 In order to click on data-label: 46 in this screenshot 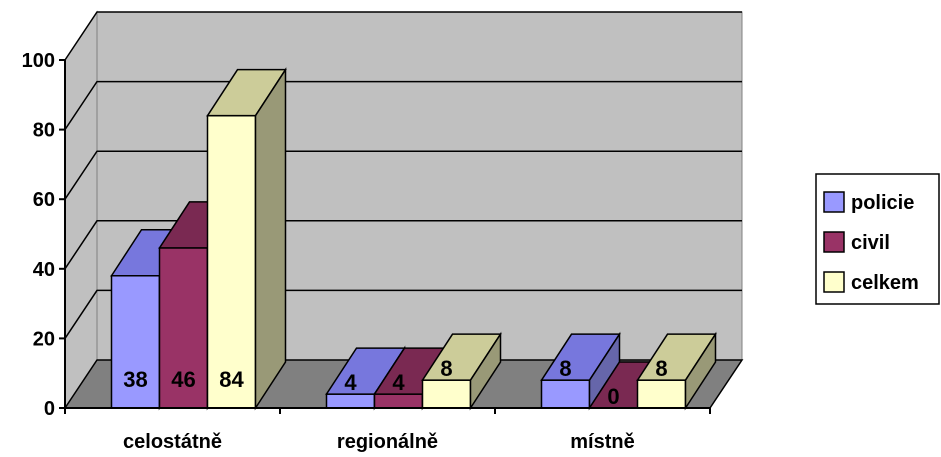, I will do `click(183, 379)`.